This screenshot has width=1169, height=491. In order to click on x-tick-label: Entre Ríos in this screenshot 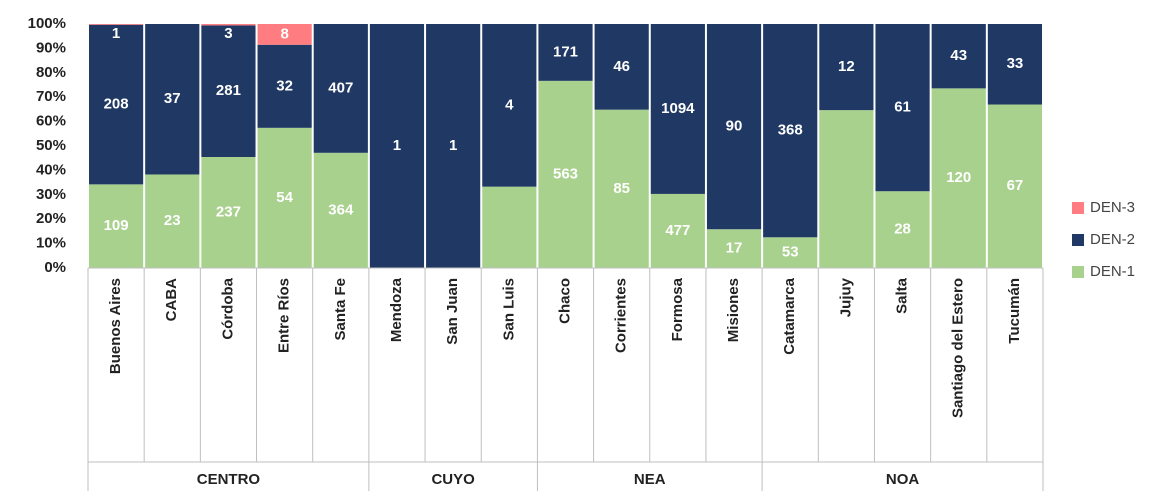, I will do `click(284, 315)`.